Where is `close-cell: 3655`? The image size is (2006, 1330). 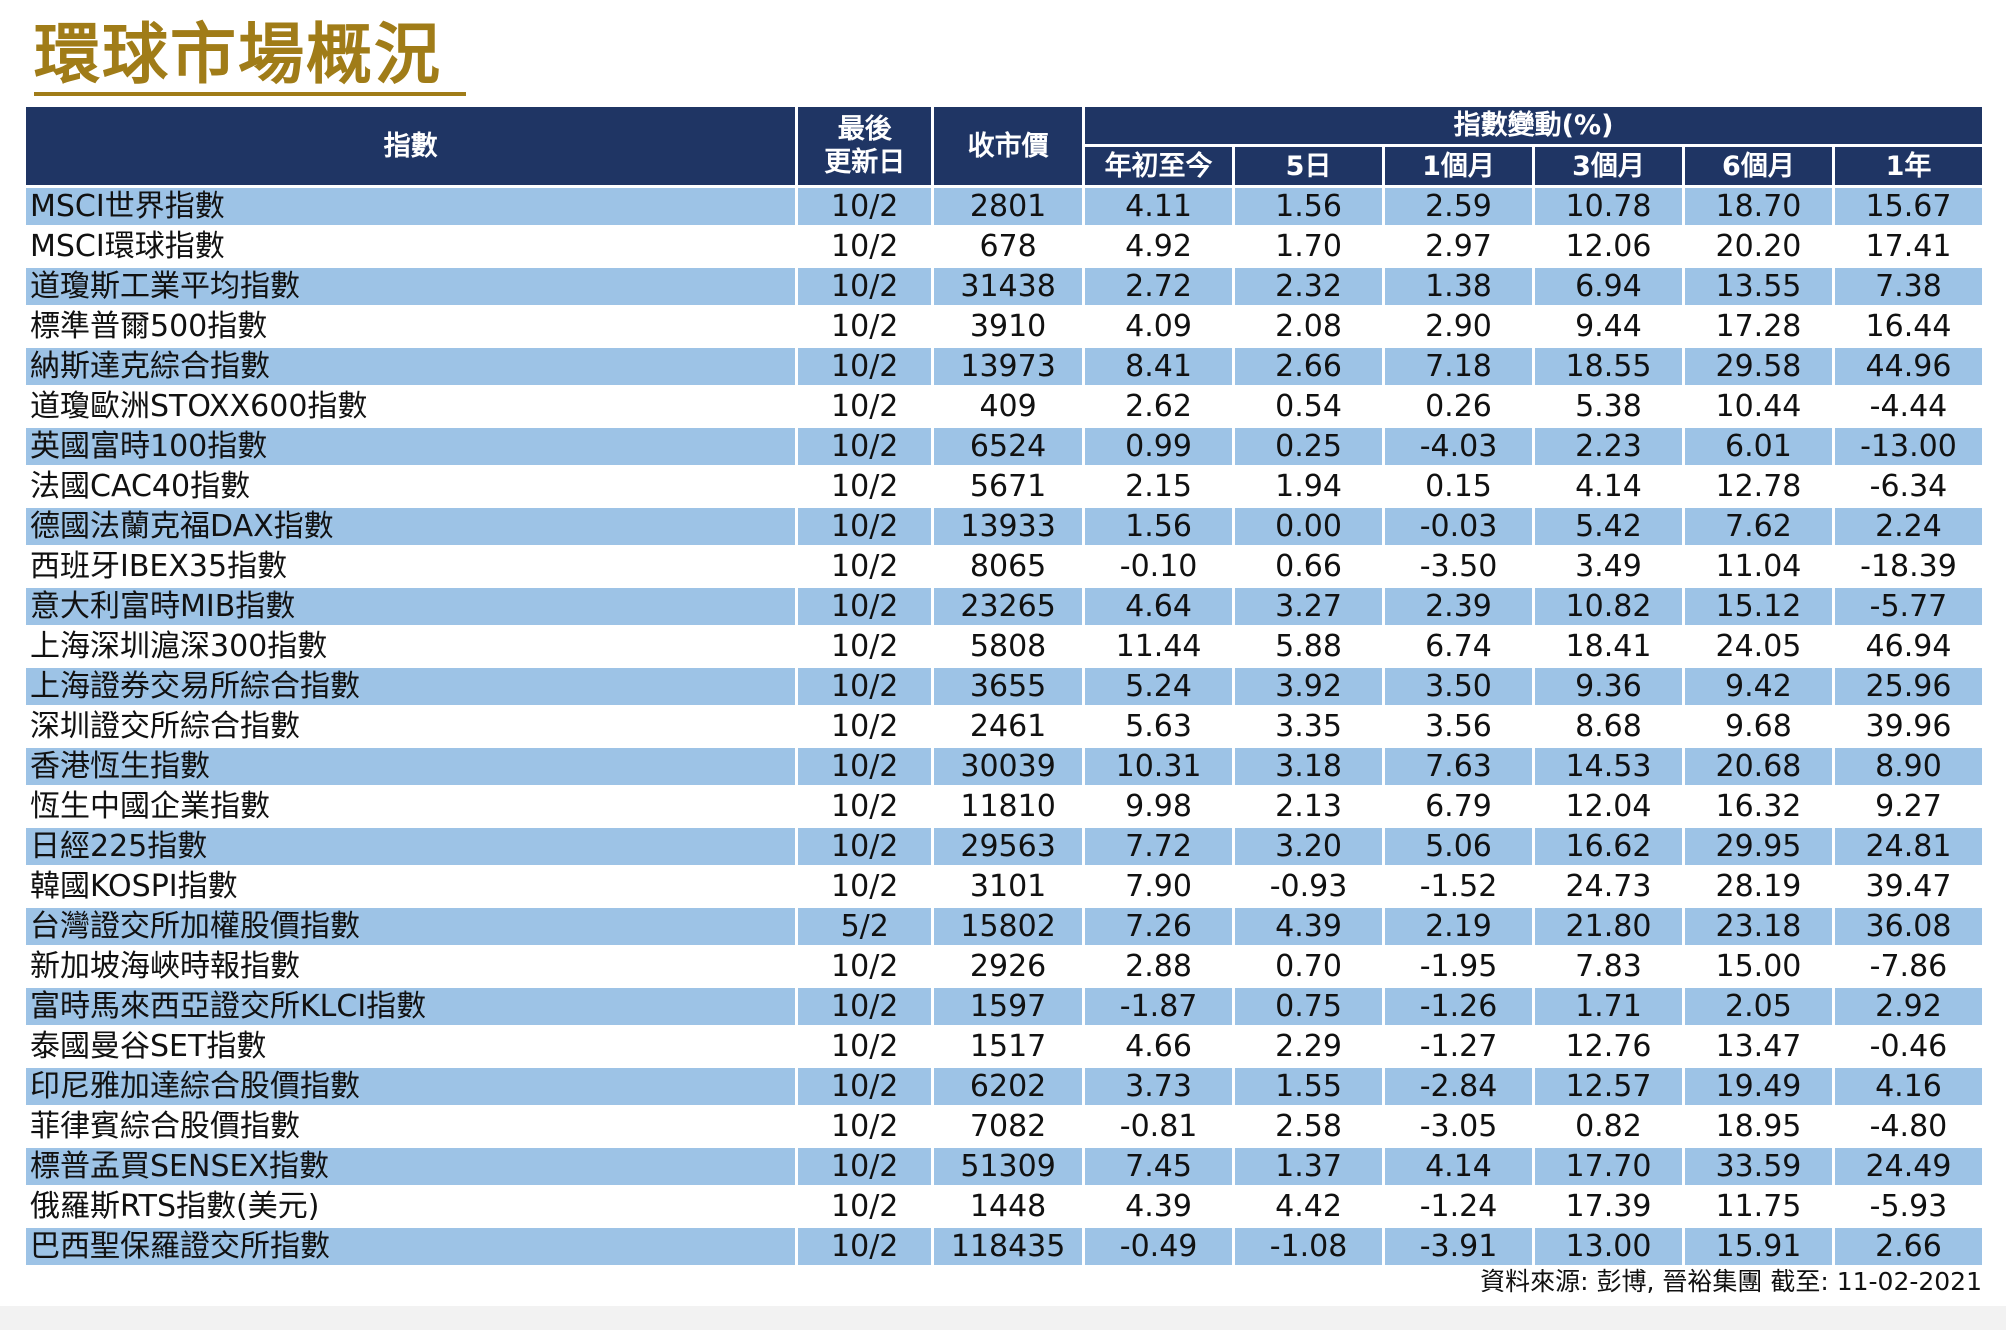 close-cell: 3655 is located at coordinates (1008, 686).